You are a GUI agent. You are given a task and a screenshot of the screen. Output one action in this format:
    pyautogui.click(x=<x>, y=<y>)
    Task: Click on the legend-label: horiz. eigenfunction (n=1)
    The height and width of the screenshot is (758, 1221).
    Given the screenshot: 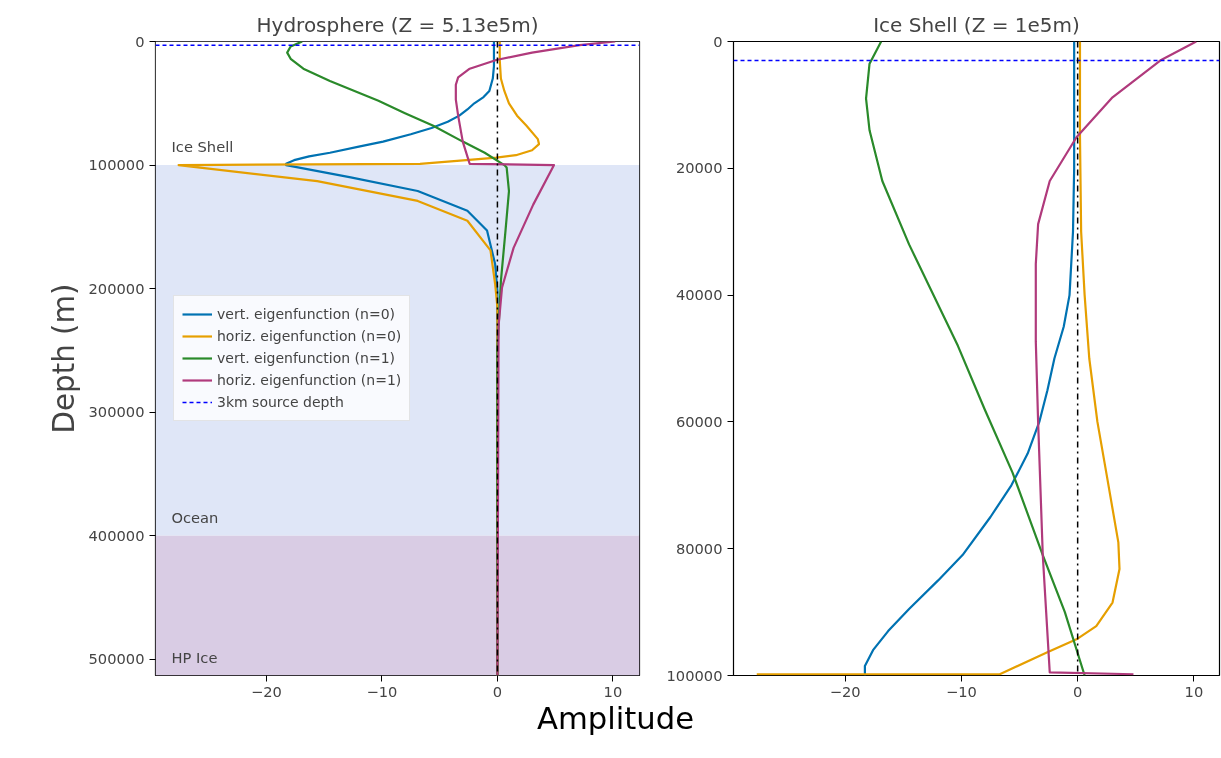 What is the action you would take?
    pyautogui.click(x=309, y=380)
    